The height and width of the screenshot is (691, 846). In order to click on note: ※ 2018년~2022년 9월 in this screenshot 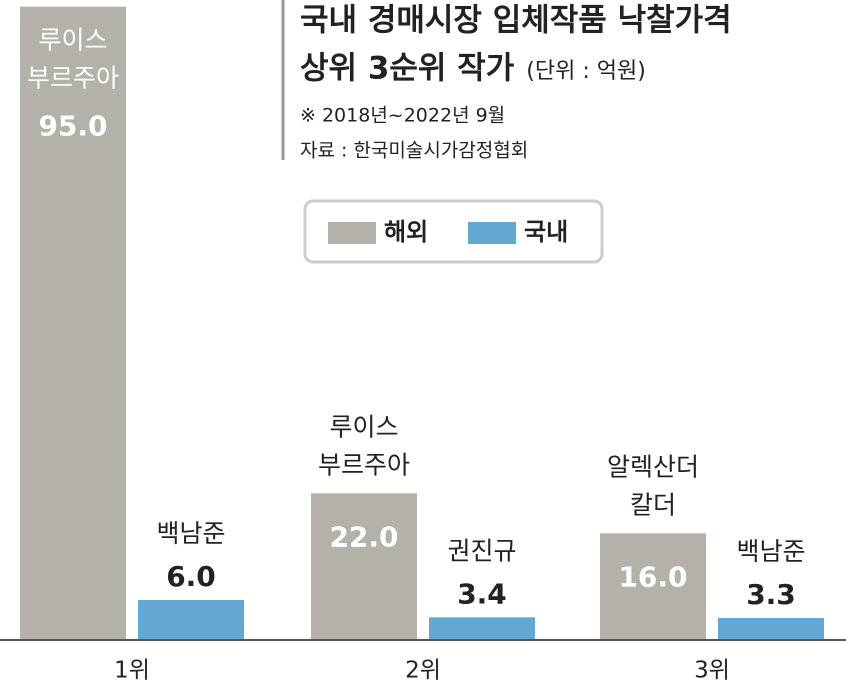, I will do `click(402, 116)`.